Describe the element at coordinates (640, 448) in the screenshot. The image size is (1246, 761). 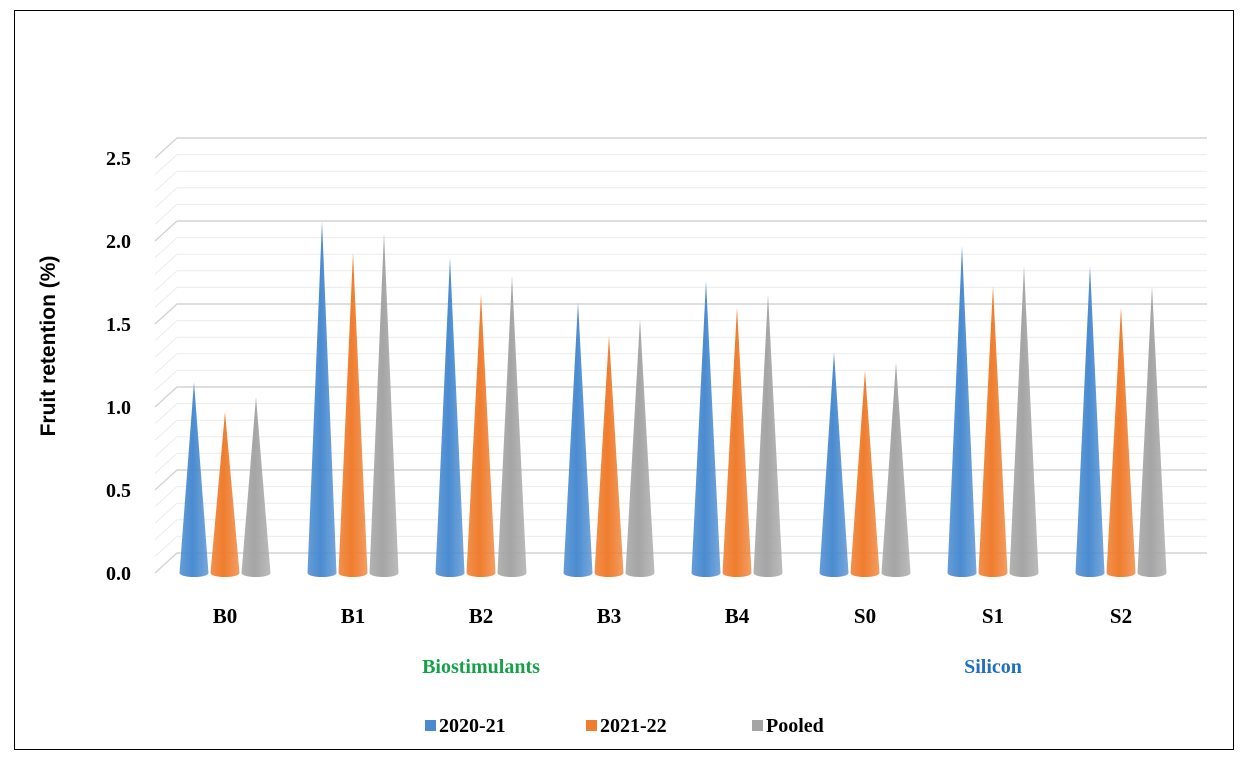
I see `bar-B3-Pooled` at that location.